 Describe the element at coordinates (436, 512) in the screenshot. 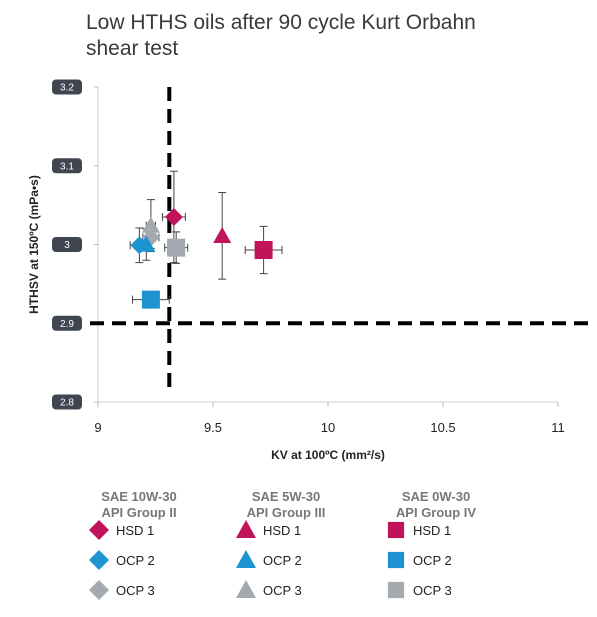

I see `legend-group-subheading: API Group IV` at that location.